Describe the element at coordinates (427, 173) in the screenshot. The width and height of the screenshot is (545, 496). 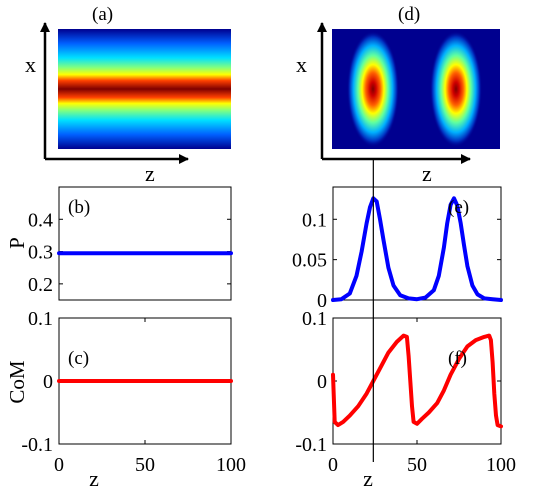
I see `panel-d-xlabel: z` at that location.